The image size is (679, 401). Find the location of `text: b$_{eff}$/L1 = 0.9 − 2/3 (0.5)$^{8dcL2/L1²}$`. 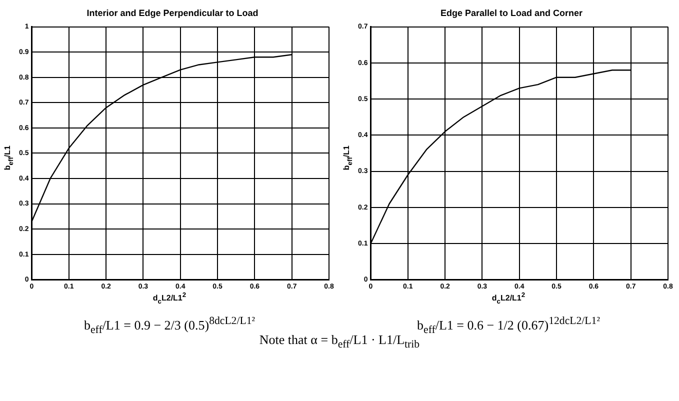

text: b$_{eff}$/L1 = 0.9 − 2/3 (0.5)$^{8dcL2/L1²}$ is located at coordinates (169, 325).